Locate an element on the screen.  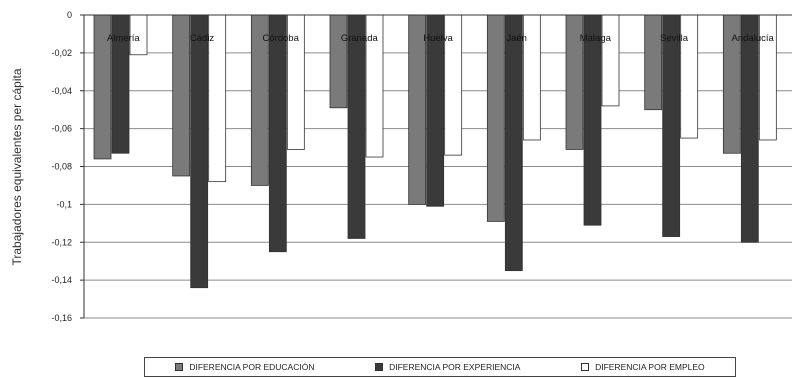
category-label: Sevilla is located at coordinates (674, 38).